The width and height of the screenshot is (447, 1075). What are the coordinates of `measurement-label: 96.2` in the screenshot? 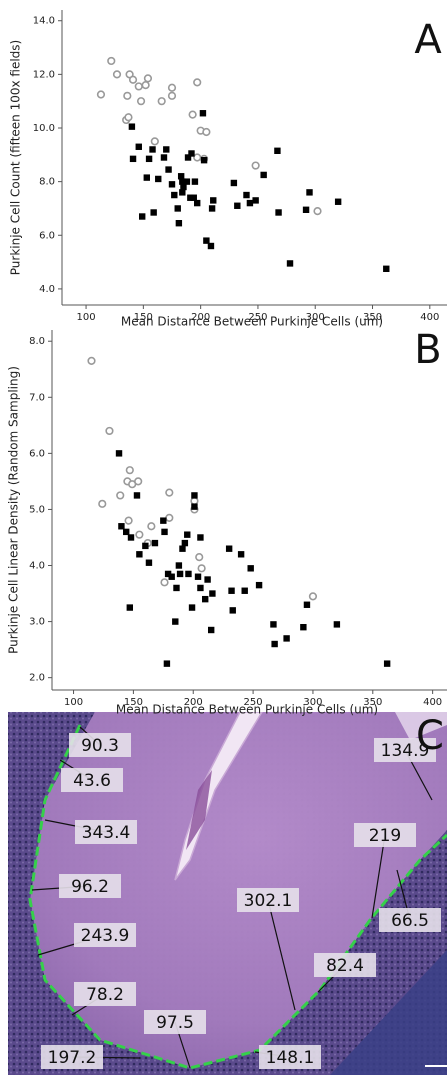 It's located at (90, 887).